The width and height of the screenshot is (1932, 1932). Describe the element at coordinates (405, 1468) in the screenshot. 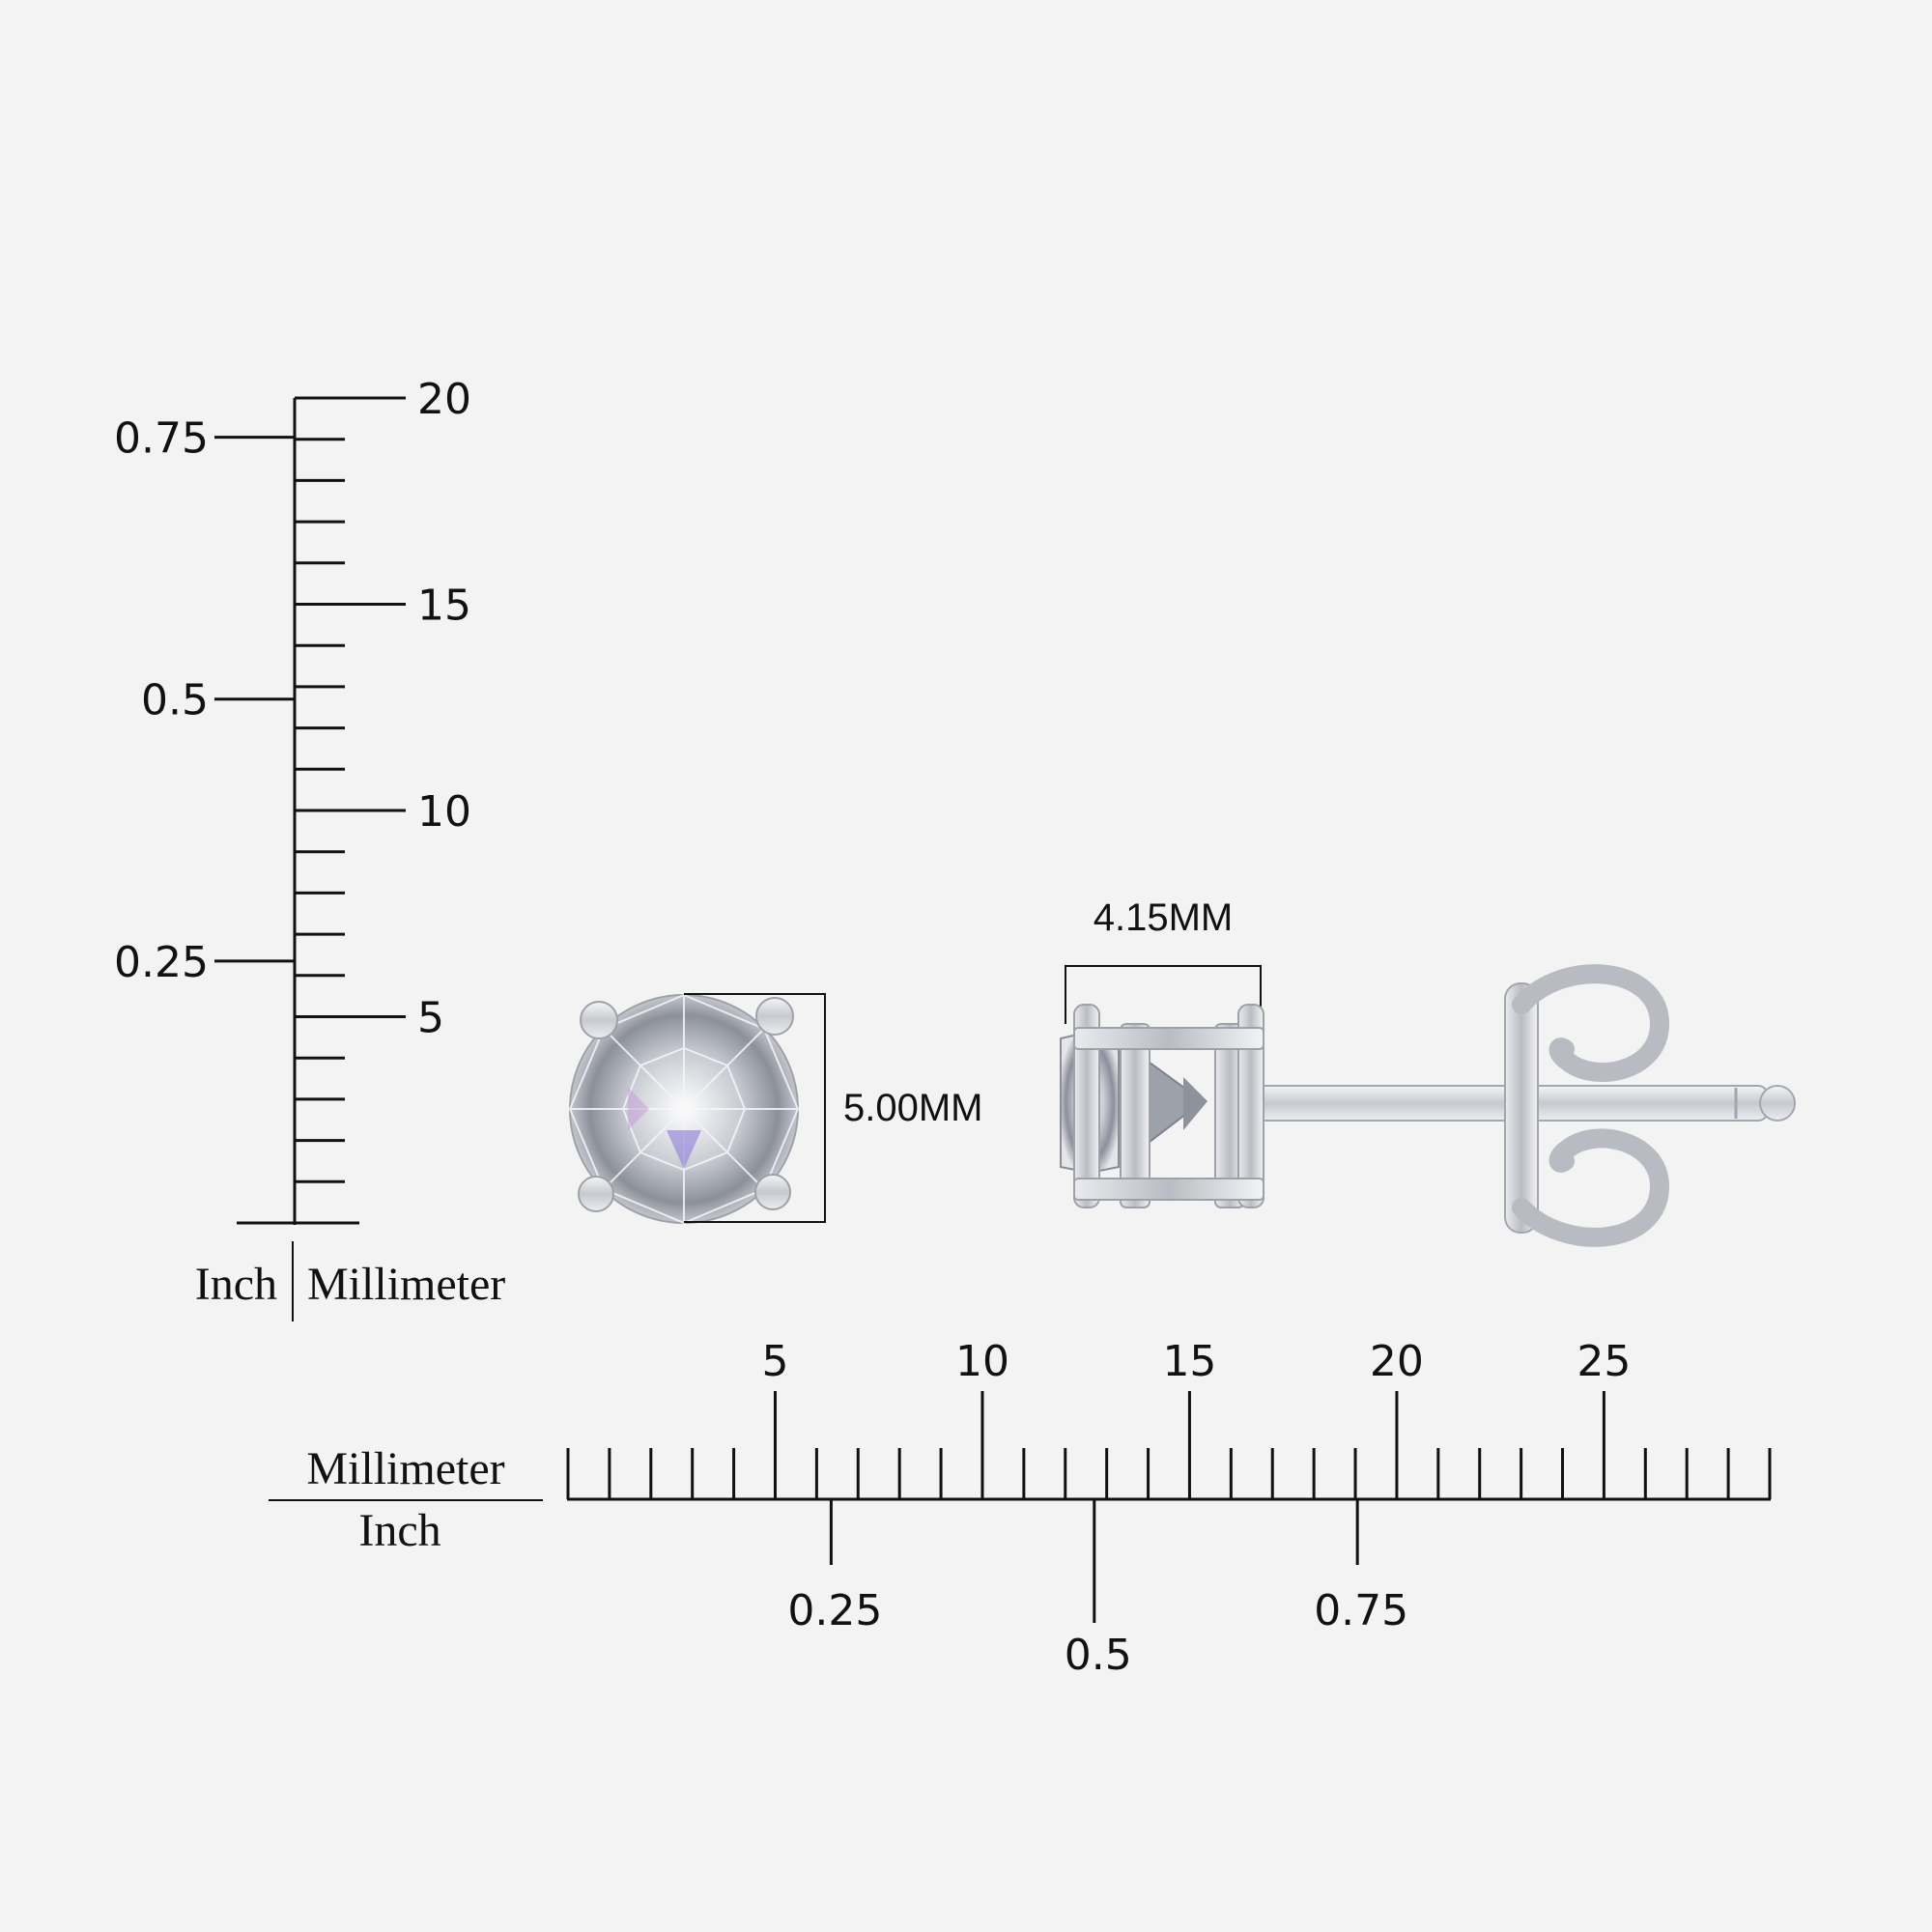

I see `horizontal-ruler-caption-mm: Millimeter` at that location.